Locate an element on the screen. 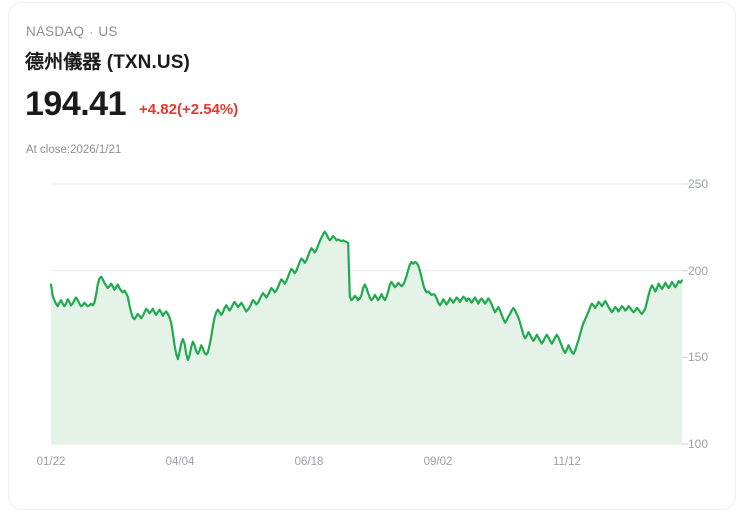 The height and width of the screenshot is (513, 736). exchange-region: NASDAQ · US is located at coordinates (72, 31).